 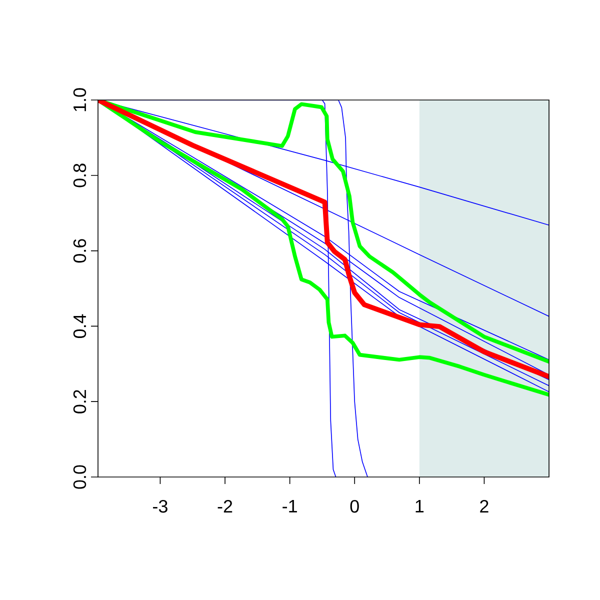 I want to click on x-tick-label: -1, so click(x=289, y=506).